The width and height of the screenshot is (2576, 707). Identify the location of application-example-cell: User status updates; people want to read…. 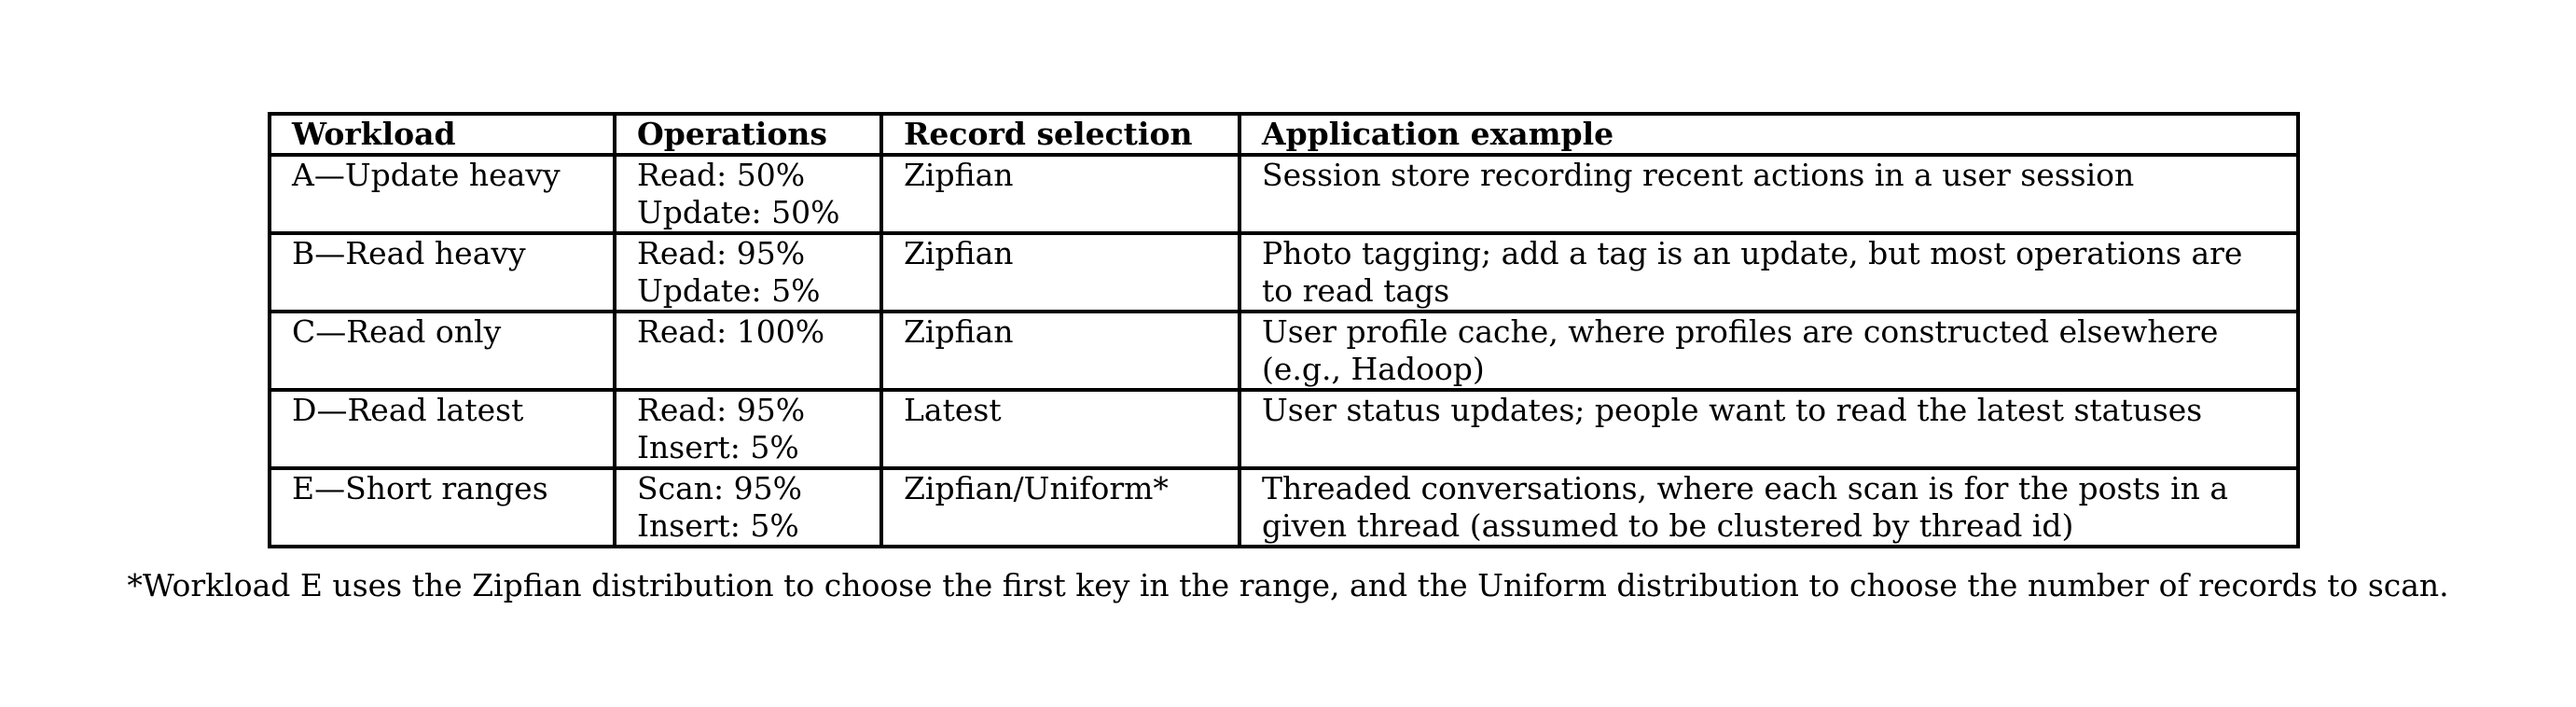
(1769, 429).